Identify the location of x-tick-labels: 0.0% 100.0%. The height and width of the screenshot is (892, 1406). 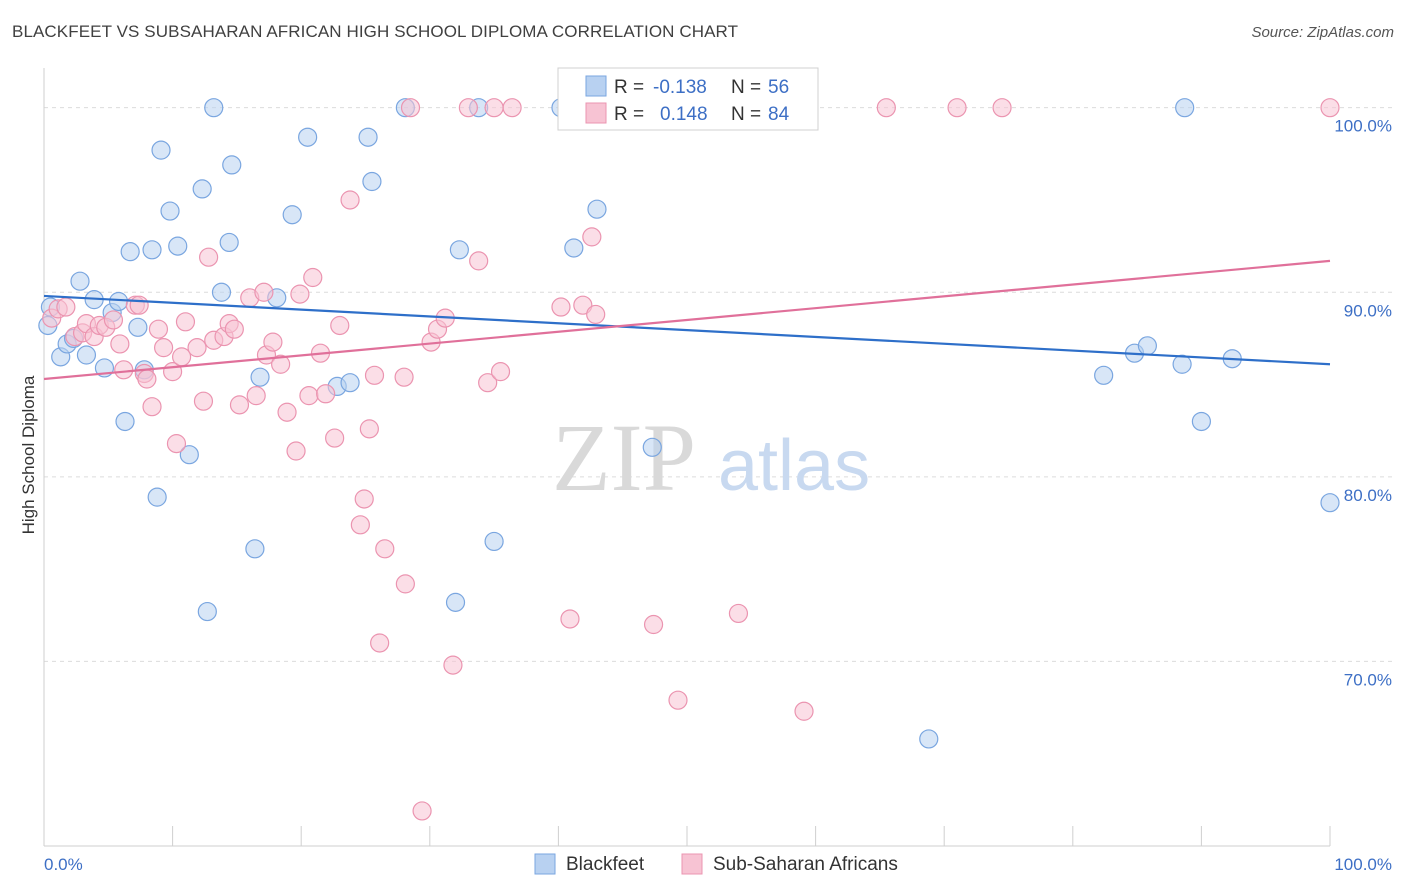
(718, 864).